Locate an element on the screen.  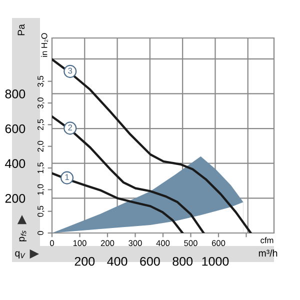
y-tick-label: 600 is located at coordinates (15, 129).